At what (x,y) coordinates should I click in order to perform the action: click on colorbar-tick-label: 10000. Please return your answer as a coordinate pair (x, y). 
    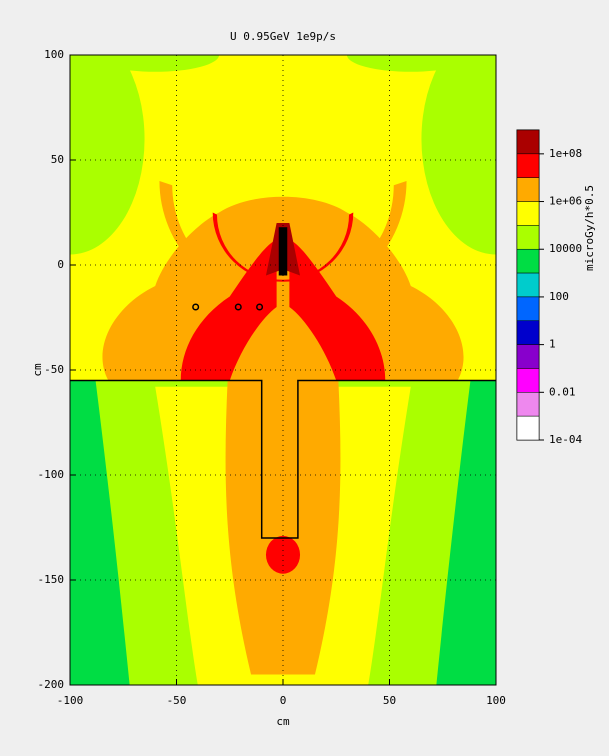
    Looking at the image, I should click on (565, 248).